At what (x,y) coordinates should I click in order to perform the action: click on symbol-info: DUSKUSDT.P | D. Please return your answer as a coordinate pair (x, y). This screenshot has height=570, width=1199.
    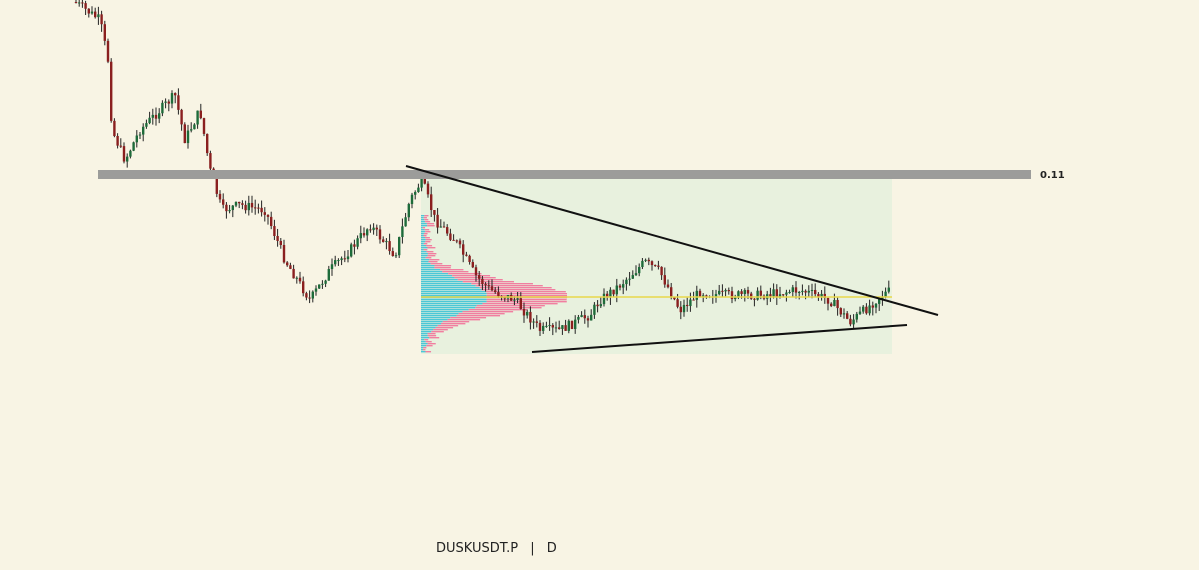
    Looking at the image, I should click on (496, 548).